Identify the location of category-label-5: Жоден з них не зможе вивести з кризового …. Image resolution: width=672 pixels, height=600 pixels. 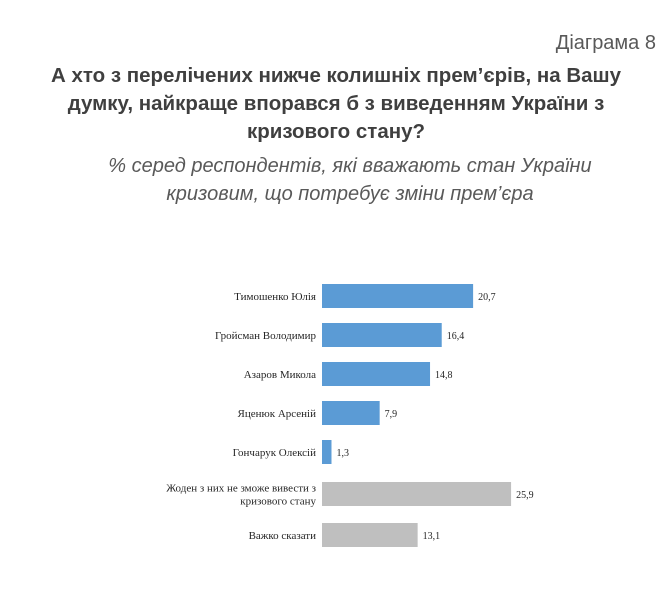
(241, 495).